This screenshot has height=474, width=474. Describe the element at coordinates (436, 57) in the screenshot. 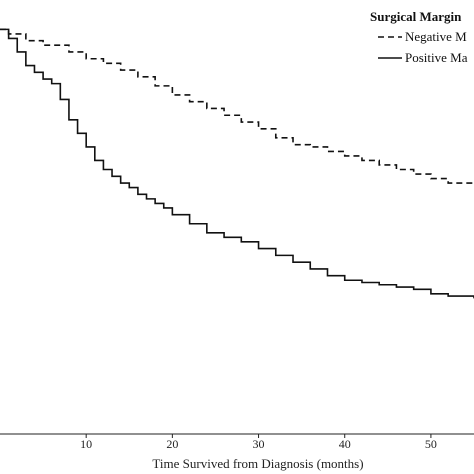

I see `legend-label: Positive Ma` at that location.